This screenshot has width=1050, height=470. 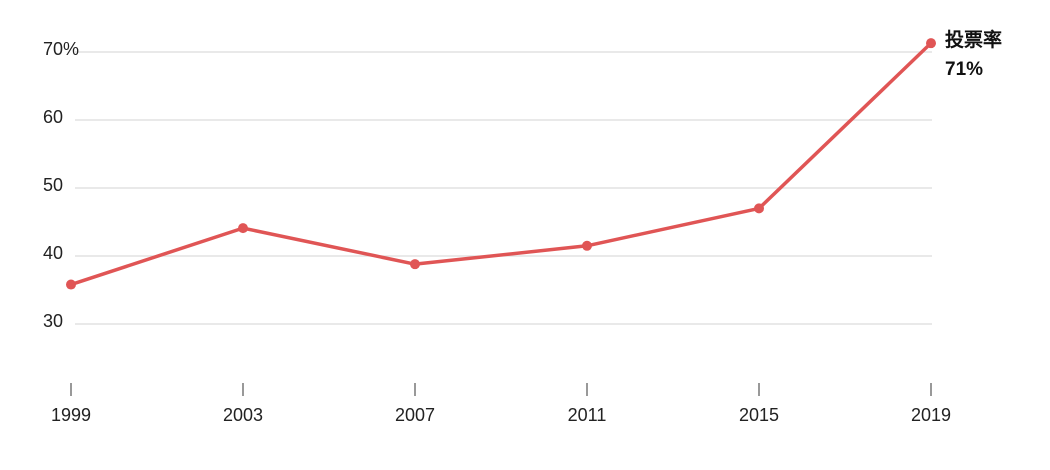 I want to click on x-tick-label: 2015, so click(x=759, y=415).